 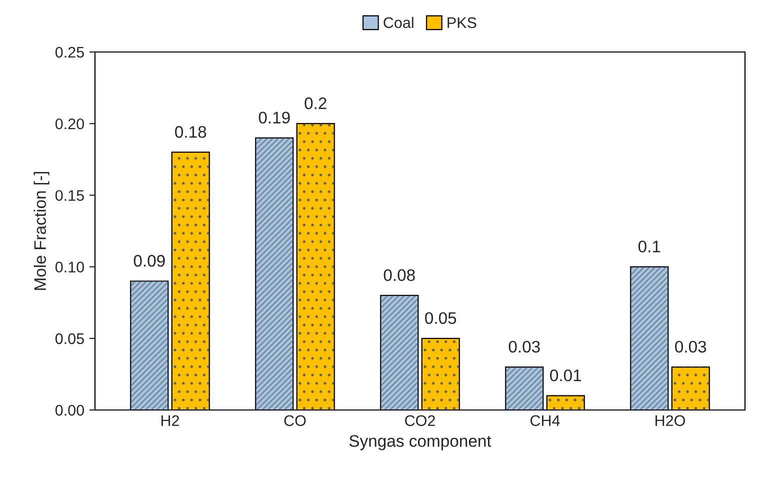 What do you see at coordinates (69, 338) in the screenshot?
I see `y-tick-label: 0.05` at bounding box center [69, 338].